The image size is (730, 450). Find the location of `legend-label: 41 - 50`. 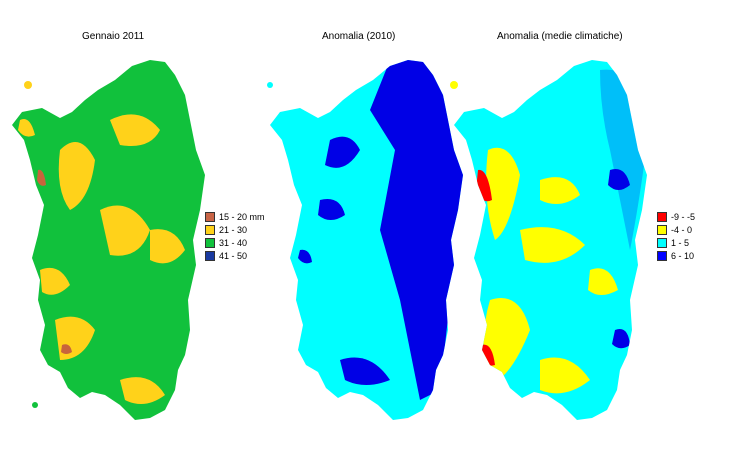

legend-label: 41 - 50 is located at coordinates (233, 256).